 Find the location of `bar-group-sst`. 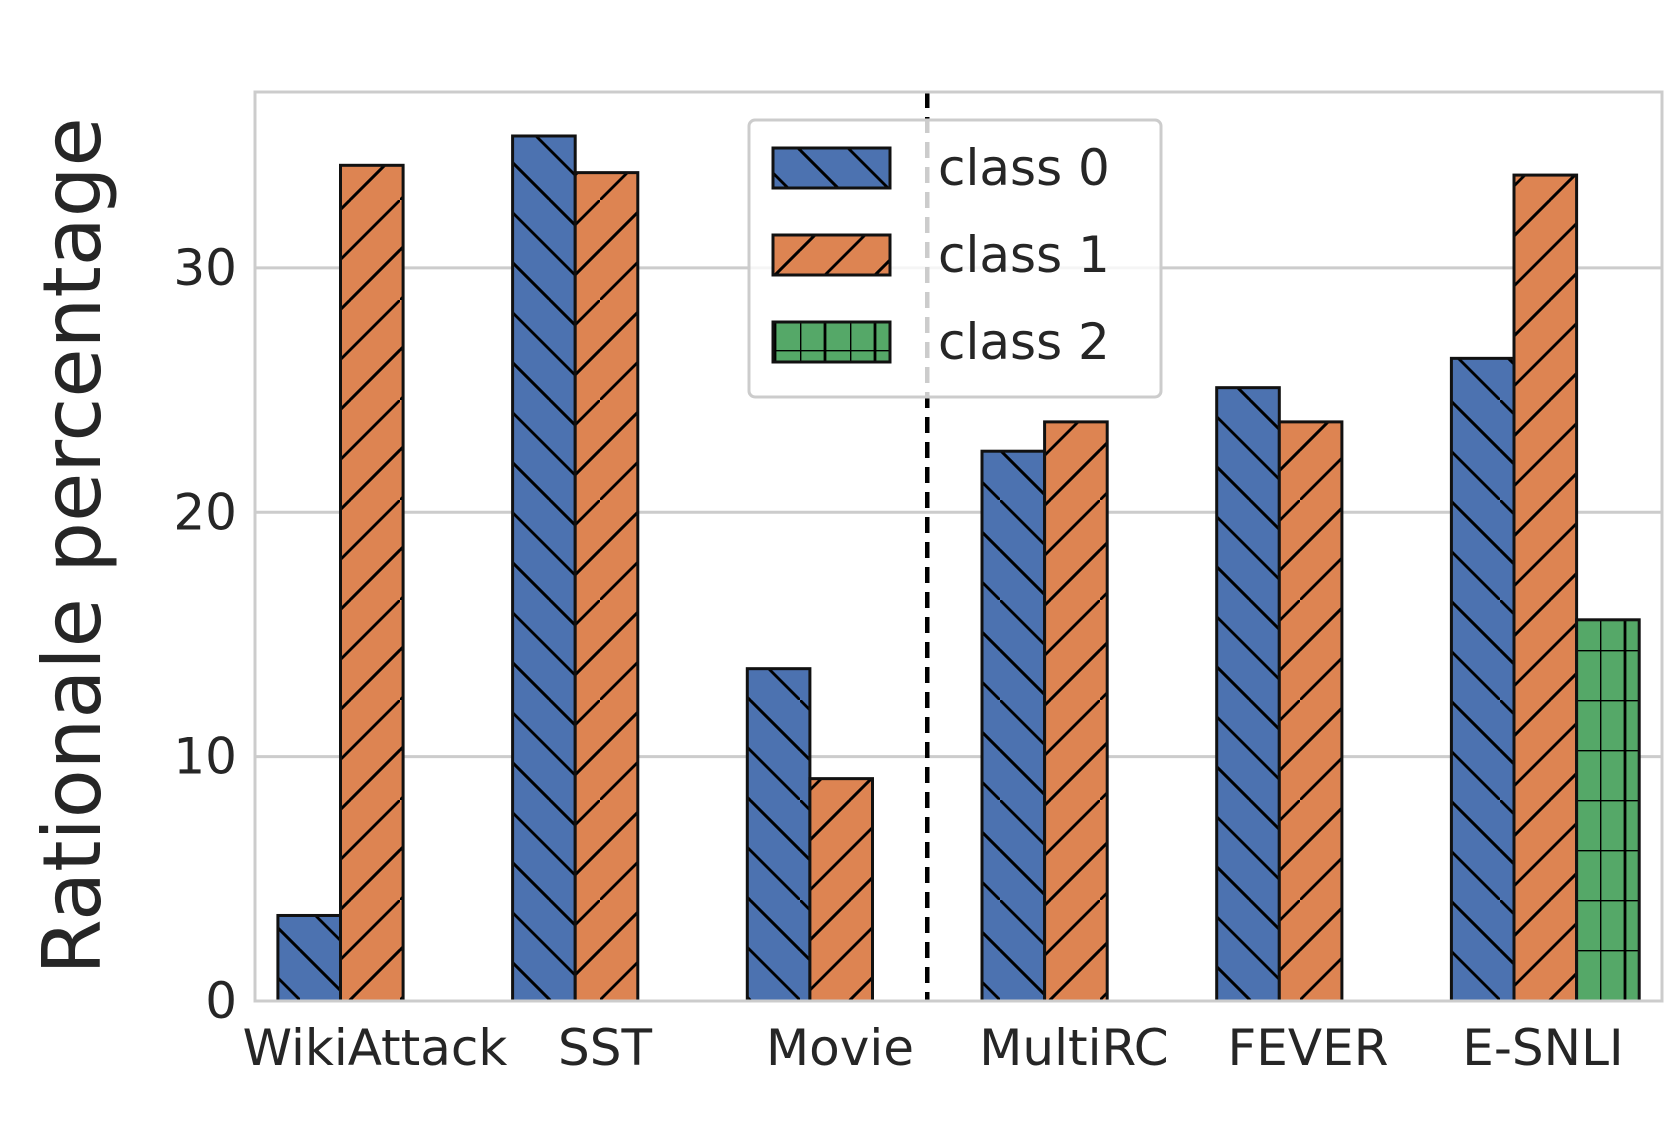

bar-group-sst is located at coordinates (575, 568).